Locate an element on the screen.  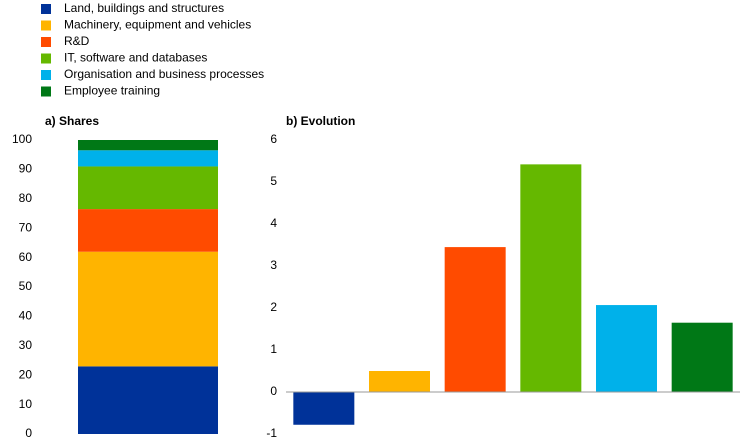
legend-label: Organisation and business processes is located at coordinates (164, 74).